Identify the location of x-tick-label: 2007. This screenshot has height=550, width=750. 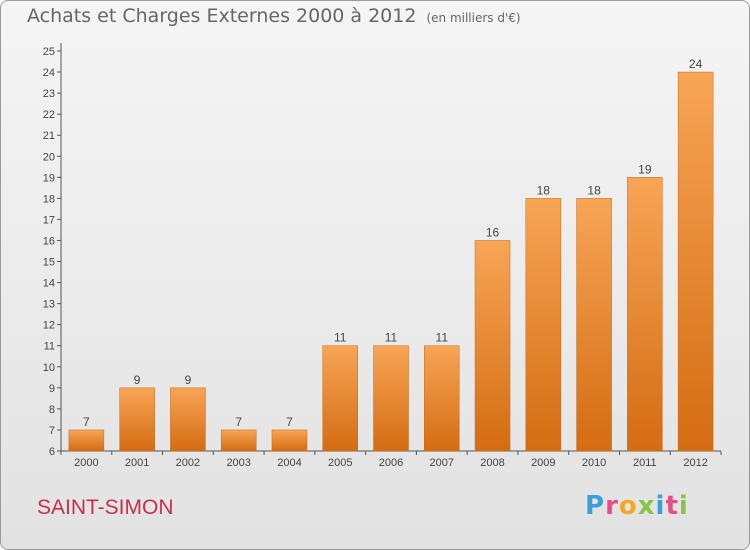
(442, 463).